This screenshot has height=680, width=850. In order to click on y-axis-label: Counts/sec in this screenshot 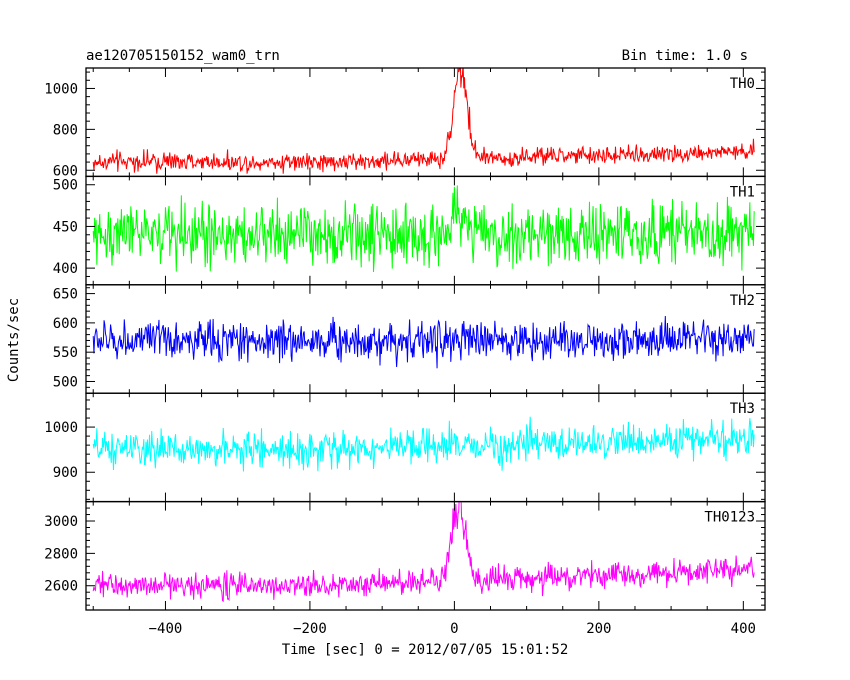, I will do `click(14, 340)`.